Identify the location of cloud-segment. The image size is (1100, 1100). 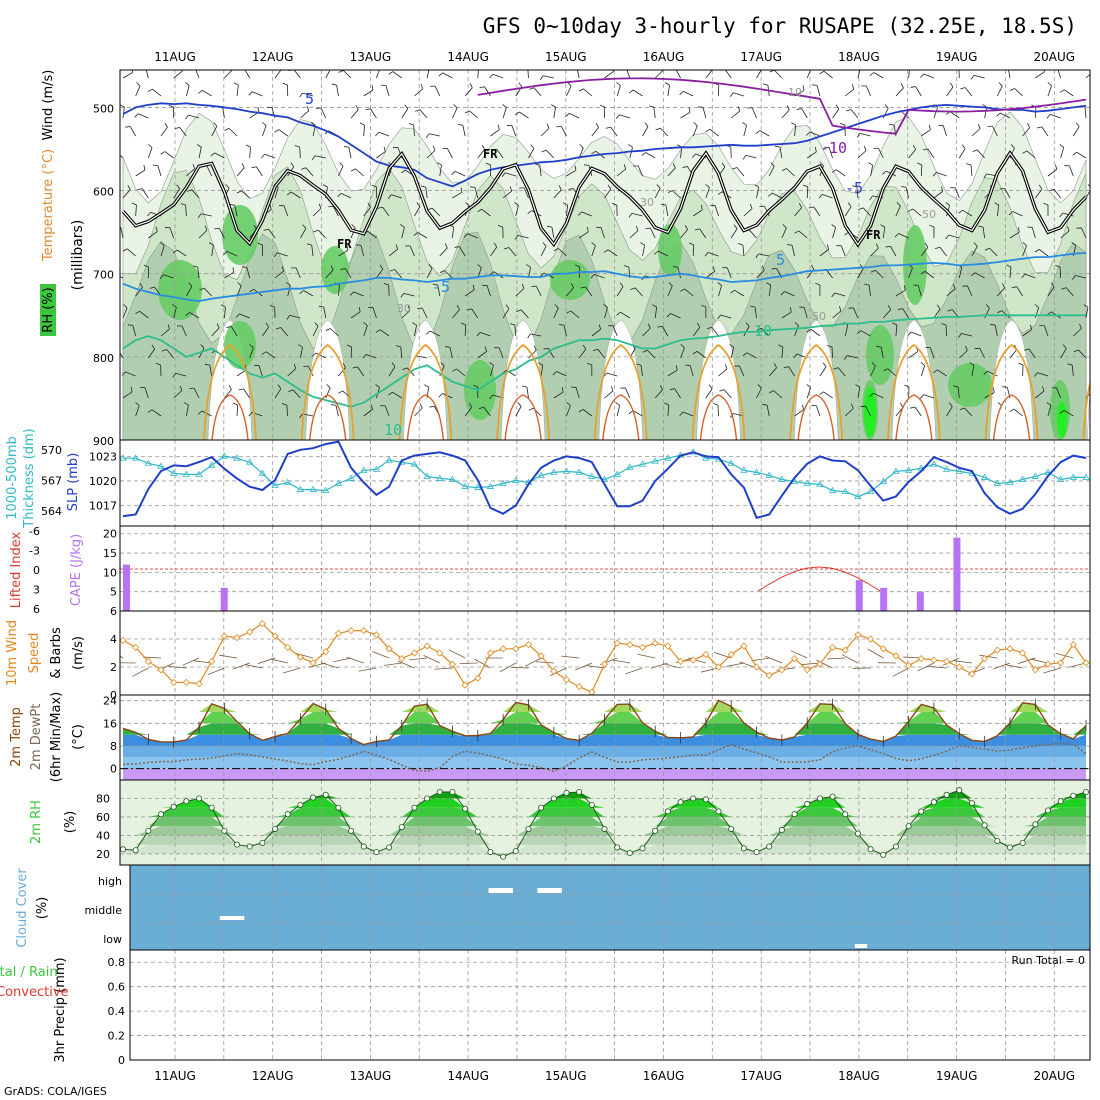
(500, 890).